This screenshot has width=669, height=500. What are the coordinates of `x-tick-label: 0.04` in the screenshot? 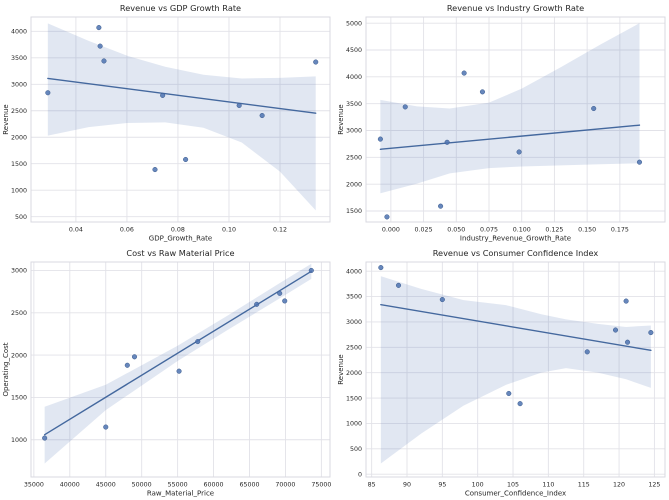 It's located at (76, 230).